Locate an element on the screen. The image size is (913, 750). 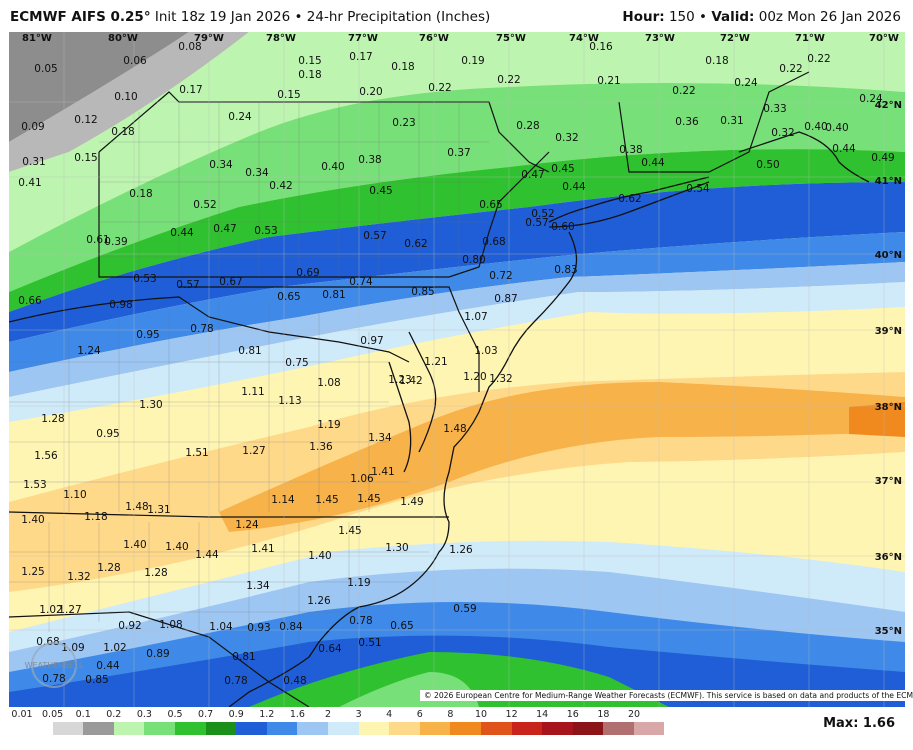
precip-value: 0.32 is located at coordinates (566, 138).